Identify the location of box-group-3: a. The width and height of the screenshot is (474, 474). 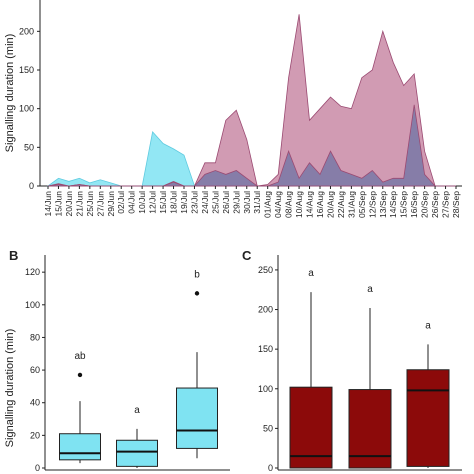
(428, 394).